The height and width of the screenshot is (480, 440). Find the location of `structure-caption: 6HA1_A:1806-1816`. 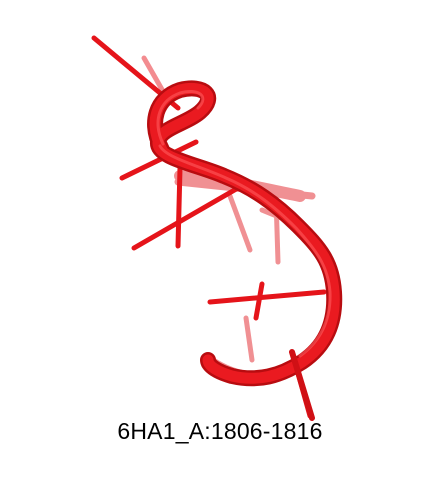

structure-caption: 6HA1_A:1806-1816 is located at coordinates (220, 431).